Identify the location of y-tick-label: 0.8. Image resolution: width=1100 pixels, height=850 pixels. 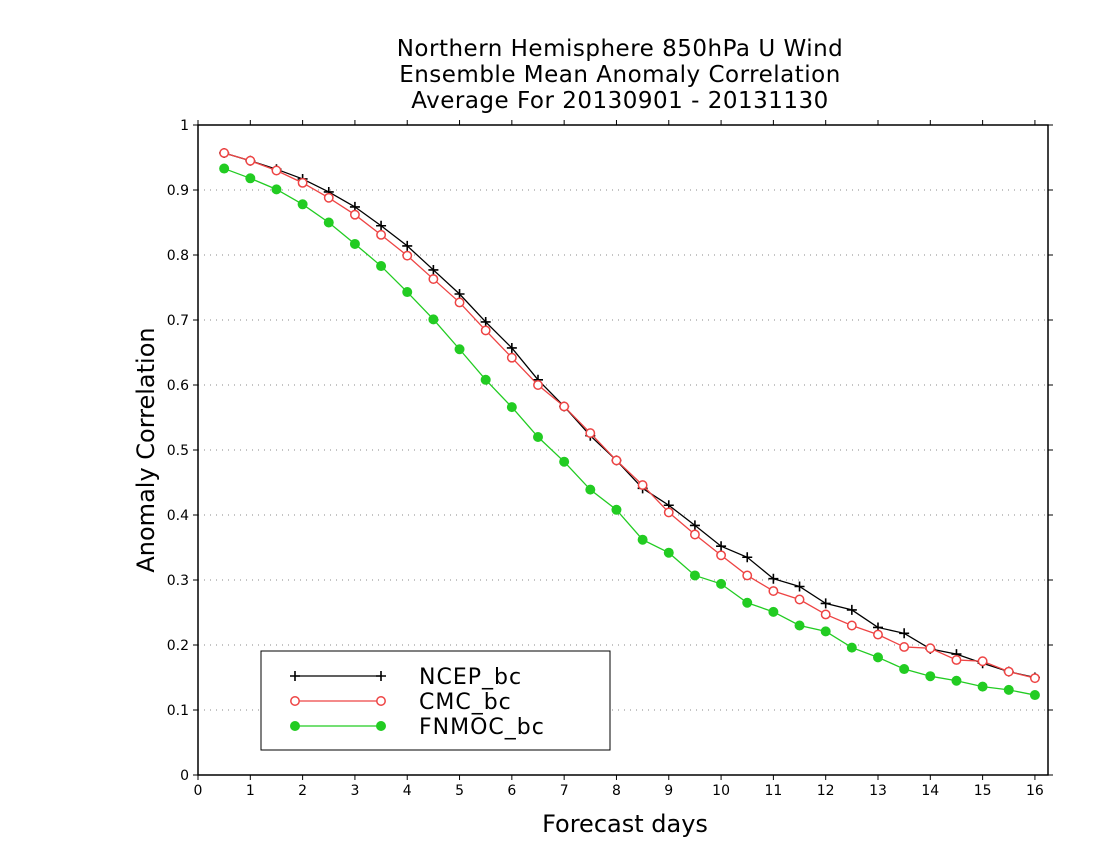
(178, 256).